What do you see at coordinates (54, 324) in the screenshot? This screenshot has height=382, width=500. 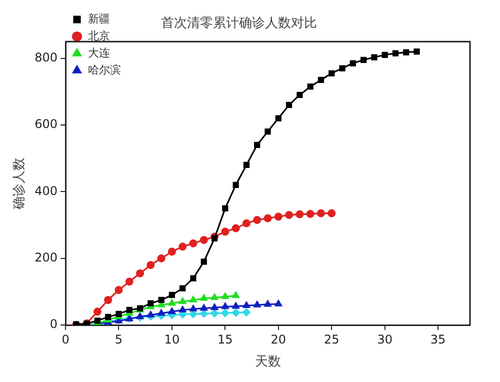 I see `y-tick-label: 0` at bounding box center [54, 324].